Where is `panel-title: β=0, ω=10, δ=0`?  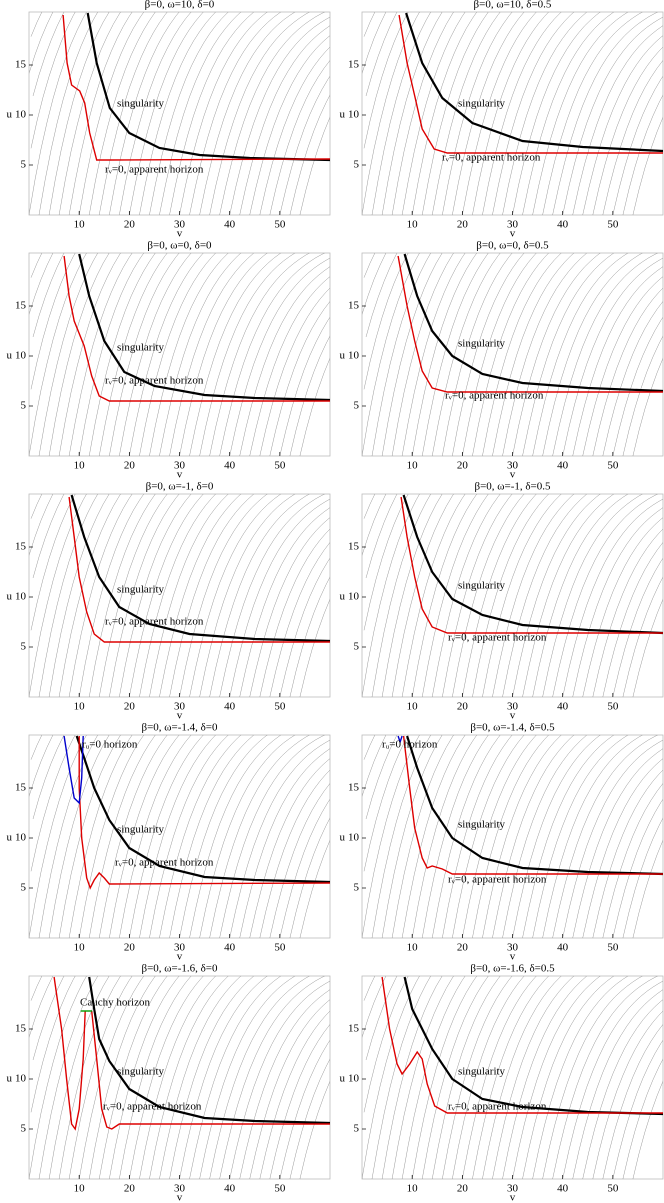
panel-title: β=0, ω=10, δ=0 is located at coordinates (180, 5).